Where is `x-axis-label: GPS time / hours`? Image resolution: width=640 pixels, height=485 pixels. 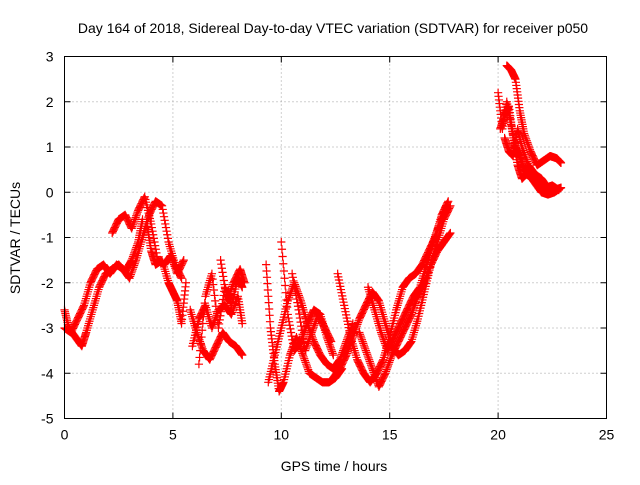
x-axis-label: GPS time / hours is located at coordinates (334, 466).